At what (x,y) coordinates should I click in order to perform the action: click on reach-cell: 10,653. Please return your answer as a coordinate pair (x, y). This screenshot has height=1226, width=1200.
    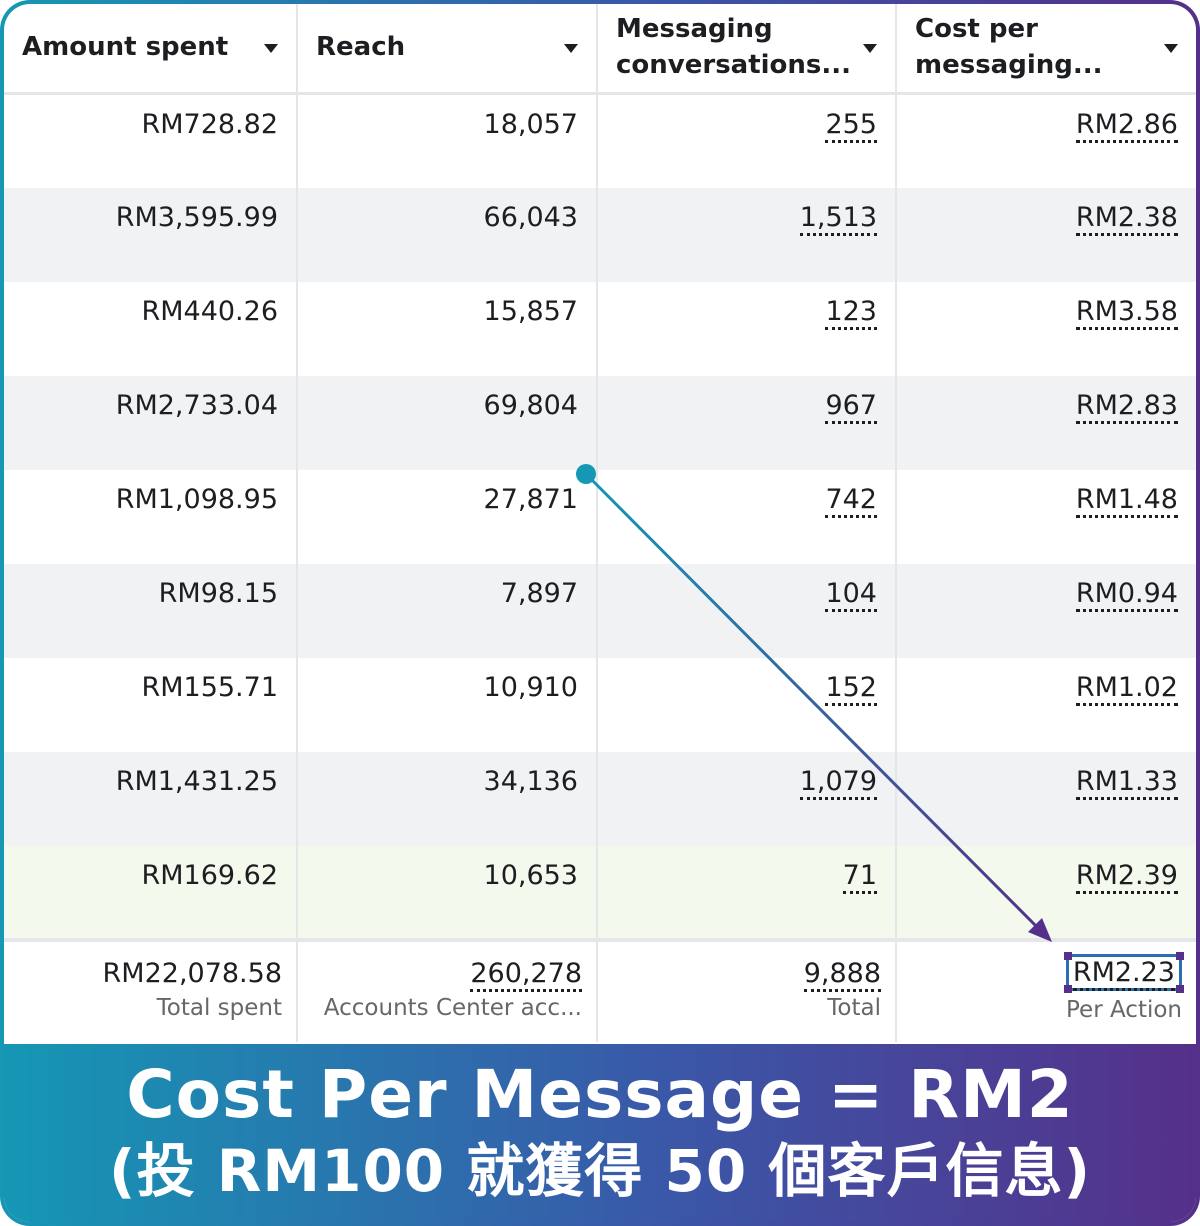
    Looking at the image, I should click on (447, 892).